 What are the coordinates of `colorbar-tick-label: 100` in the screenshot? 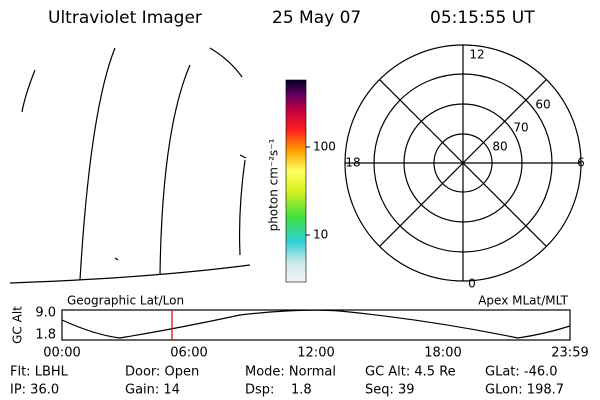 It's located at (324, 147).